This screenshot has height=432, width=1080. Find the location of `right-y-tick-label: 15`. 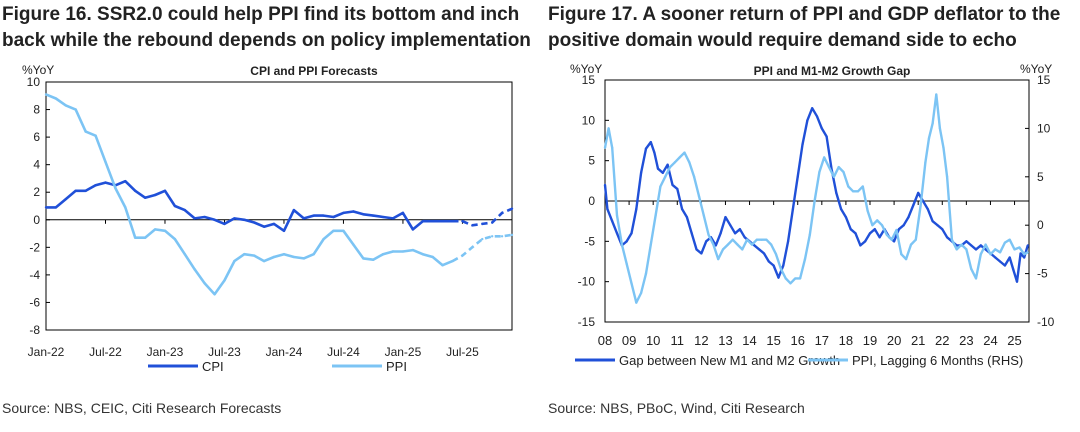

right-y-tick-label: 15 is located at coordinates (1044, 80).